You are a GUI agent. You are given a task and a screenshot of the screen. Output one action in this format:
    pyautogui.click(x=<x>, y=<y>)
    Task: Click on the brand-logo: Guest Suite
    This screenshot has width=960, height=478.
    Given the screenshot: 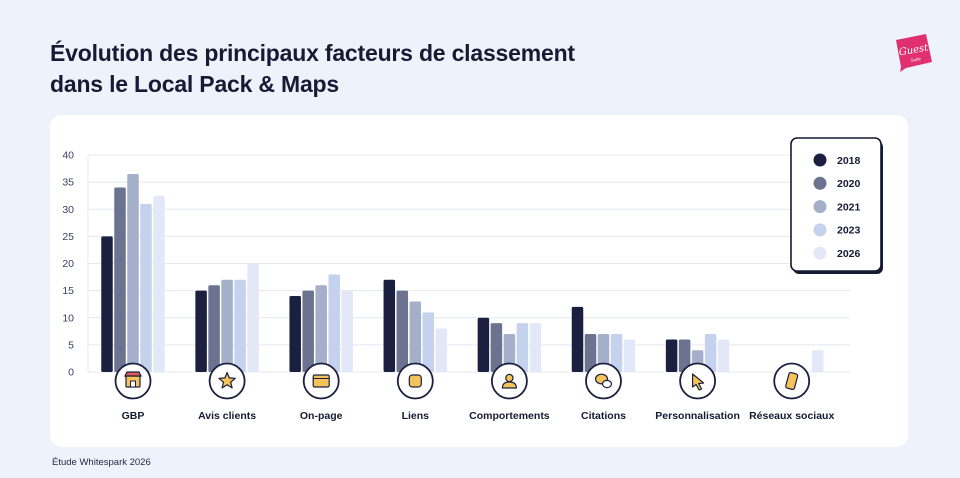 What is the action you would take?
    pyautogui.click(x=914, y=53)
    